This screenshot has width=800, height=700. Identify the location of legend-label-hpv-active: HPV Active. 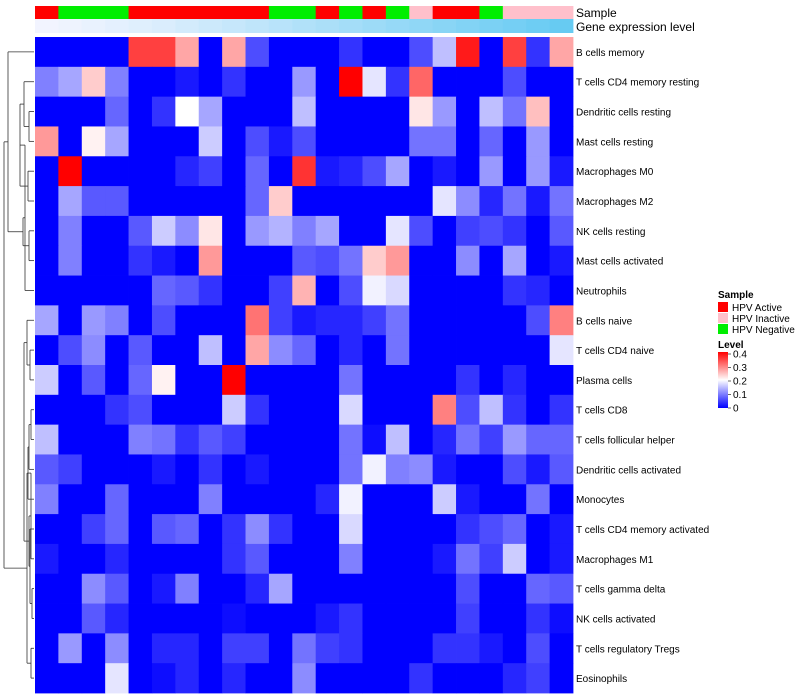
(757, 308).